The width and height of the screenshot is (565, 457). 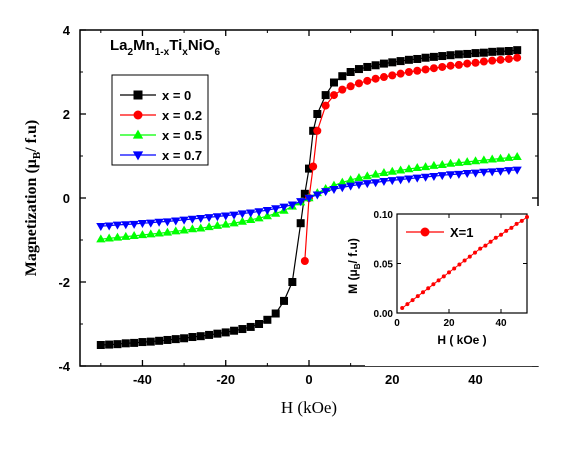 What do you see at coordinates (161, 125) in the screenshot?
I see `legend: x = 0 x = 0.2 x = 0.5 x = 0.7` at bounding box center [161, 125].